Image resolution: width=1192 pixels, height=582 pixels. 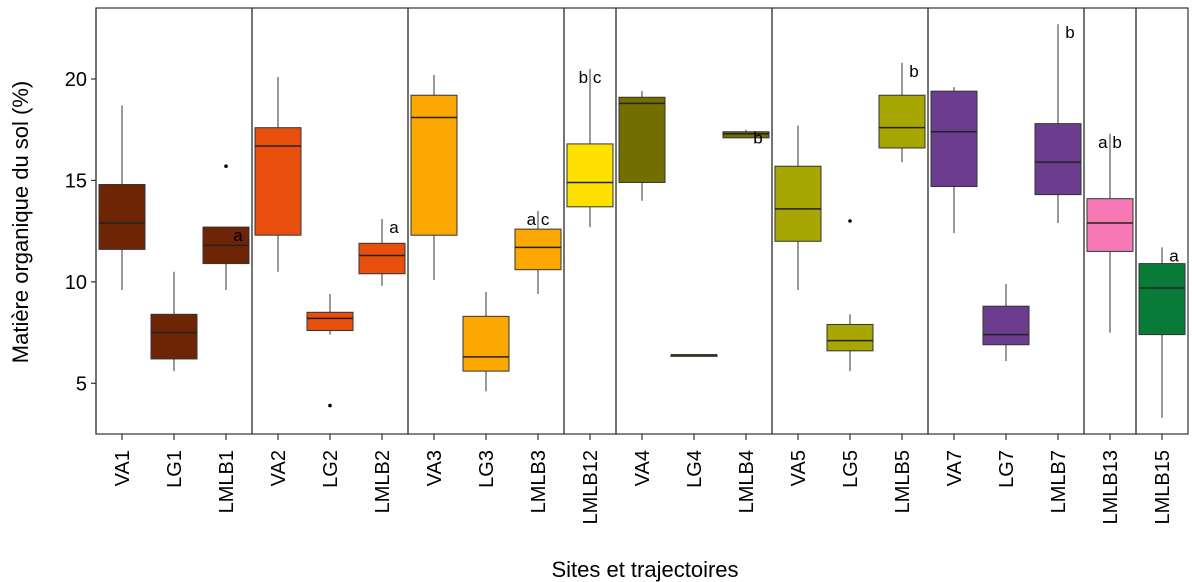 I want to click on x-tick-label: LG5, so click(x=851, y=469).